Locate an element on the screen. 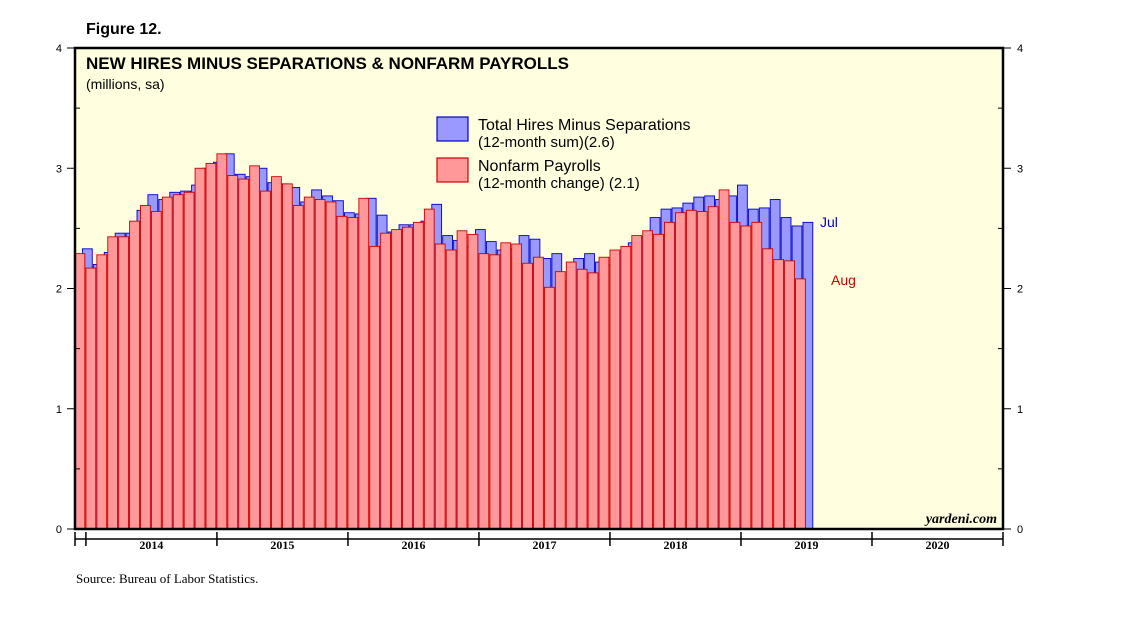 The image size is (1138, 621). legend-swatch-hires is located at coordinates (452, 129).